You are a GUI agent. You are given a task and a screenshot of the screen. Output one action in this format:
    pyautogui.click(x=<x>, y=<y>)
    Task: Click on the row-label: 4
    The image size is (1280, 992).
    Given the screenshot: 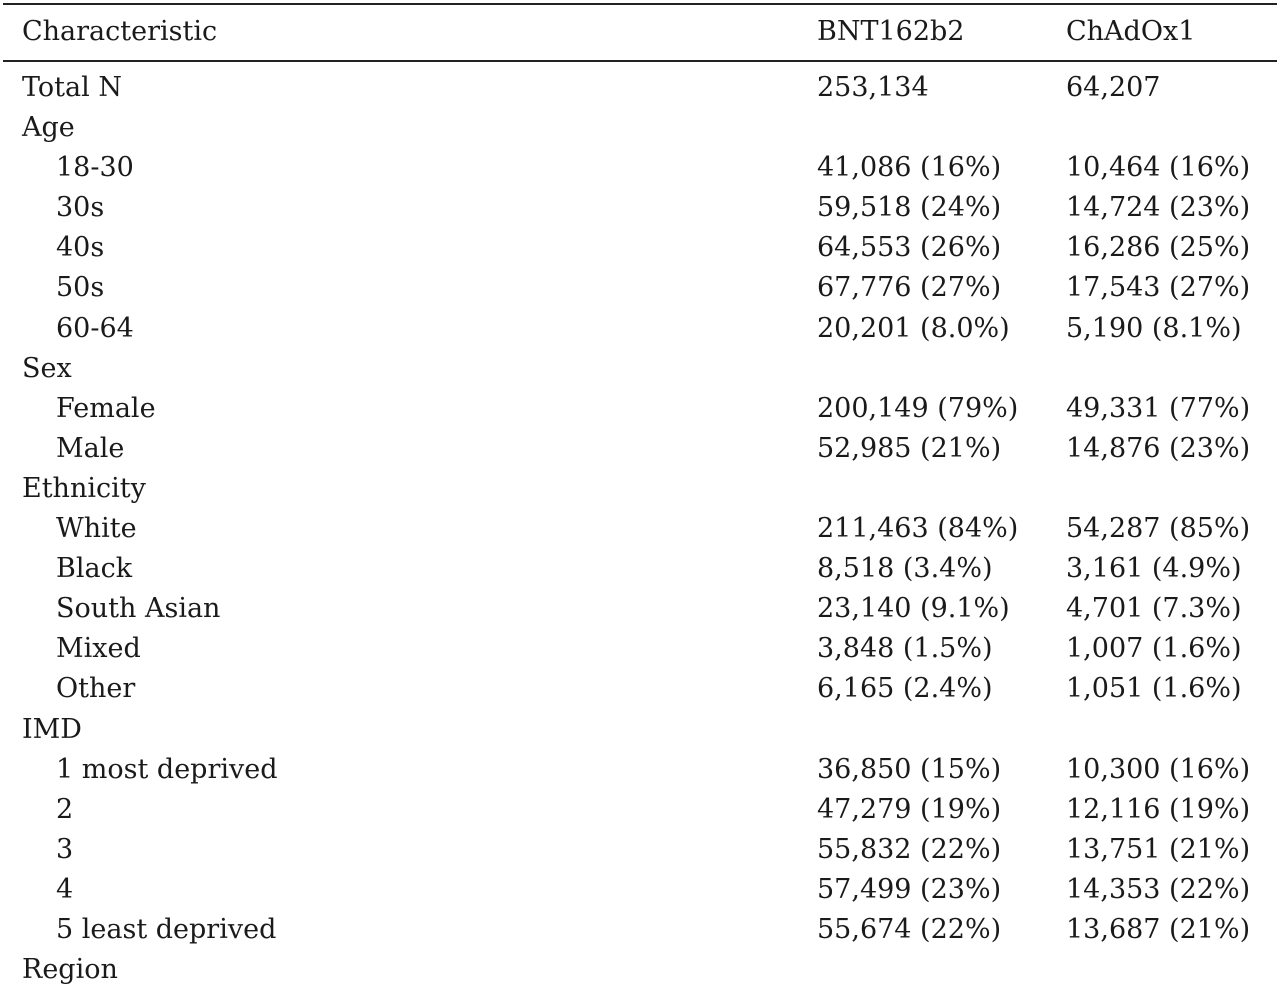 What is the action you would take?
    pyautogui.click(x=65, y=889)
    